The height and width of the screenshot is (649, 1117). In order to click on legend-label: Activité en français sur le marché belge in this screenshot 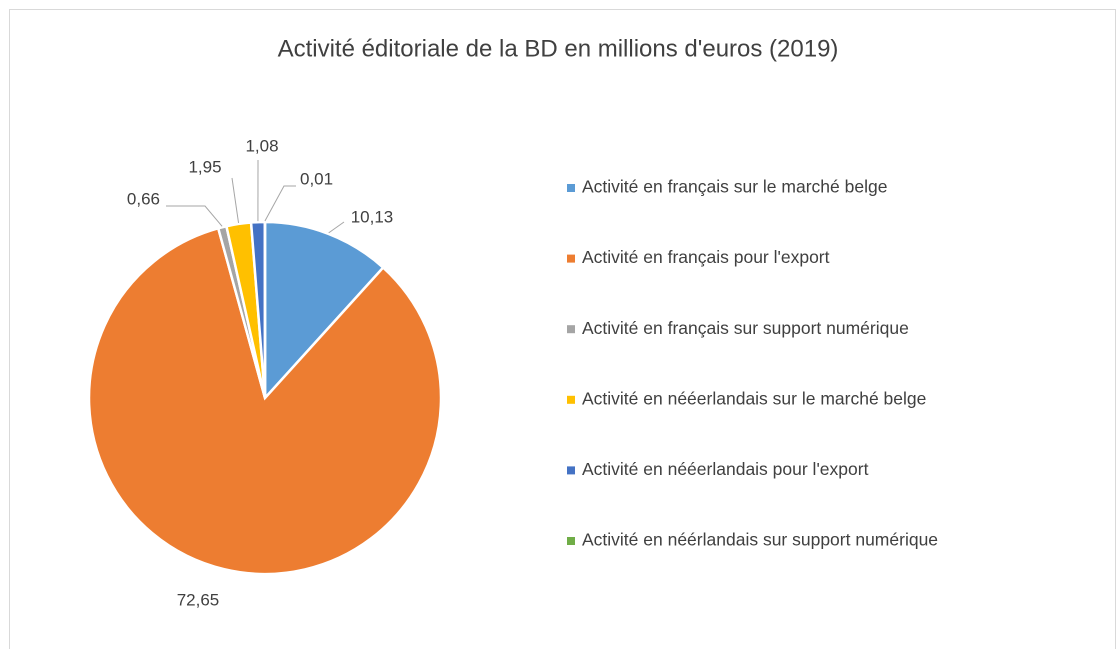, I will do `click(734, 187)`.